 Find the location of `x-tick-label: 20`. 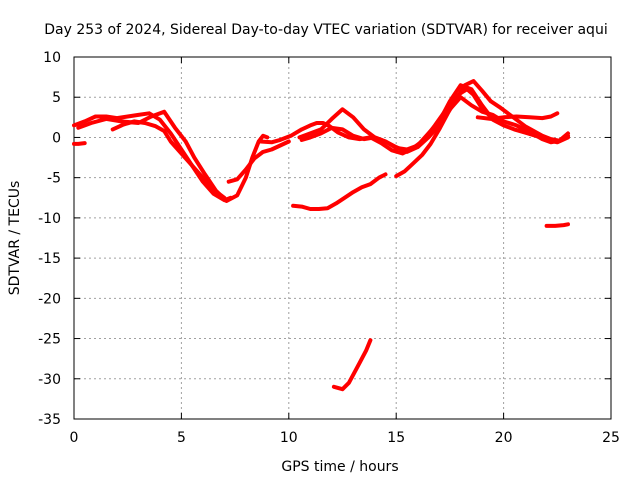

x-tick-label: 20 is located at coordinates (504, 438).